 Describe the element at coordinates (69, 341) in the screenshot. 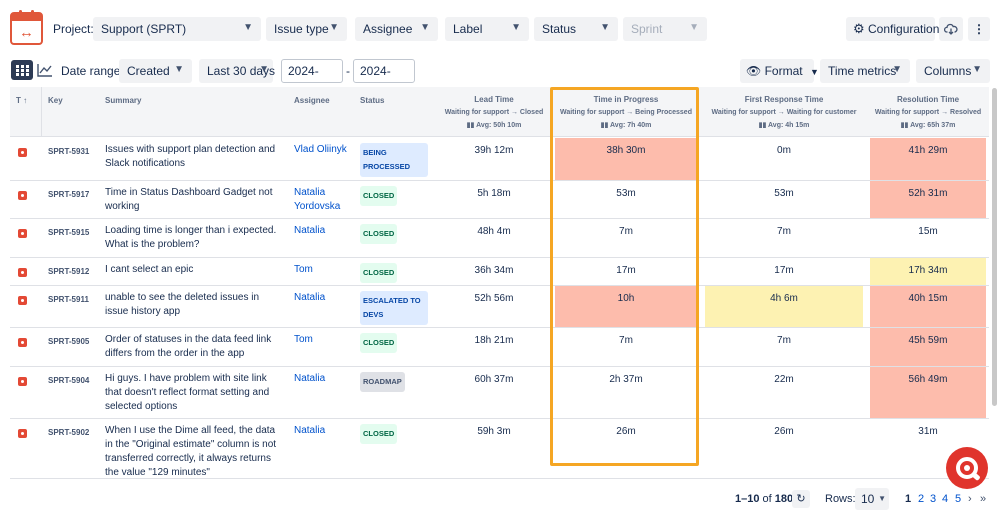

I see `issue-key-link: SPRT-5905` at that location.